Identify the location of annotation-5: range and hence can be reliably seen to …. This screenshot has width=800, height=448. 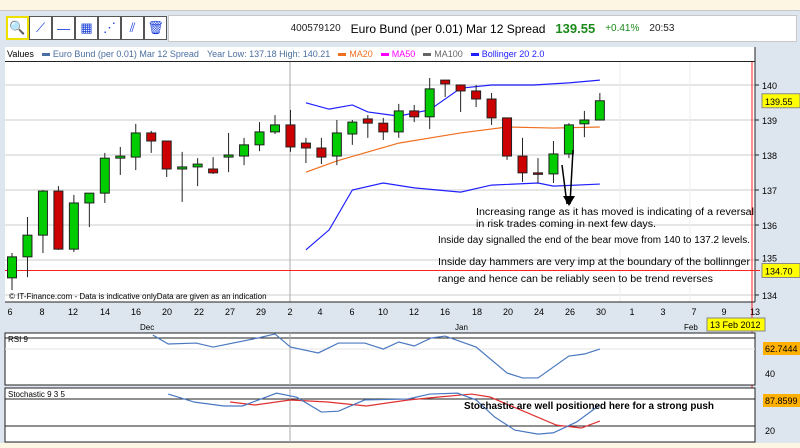
(575, 279).